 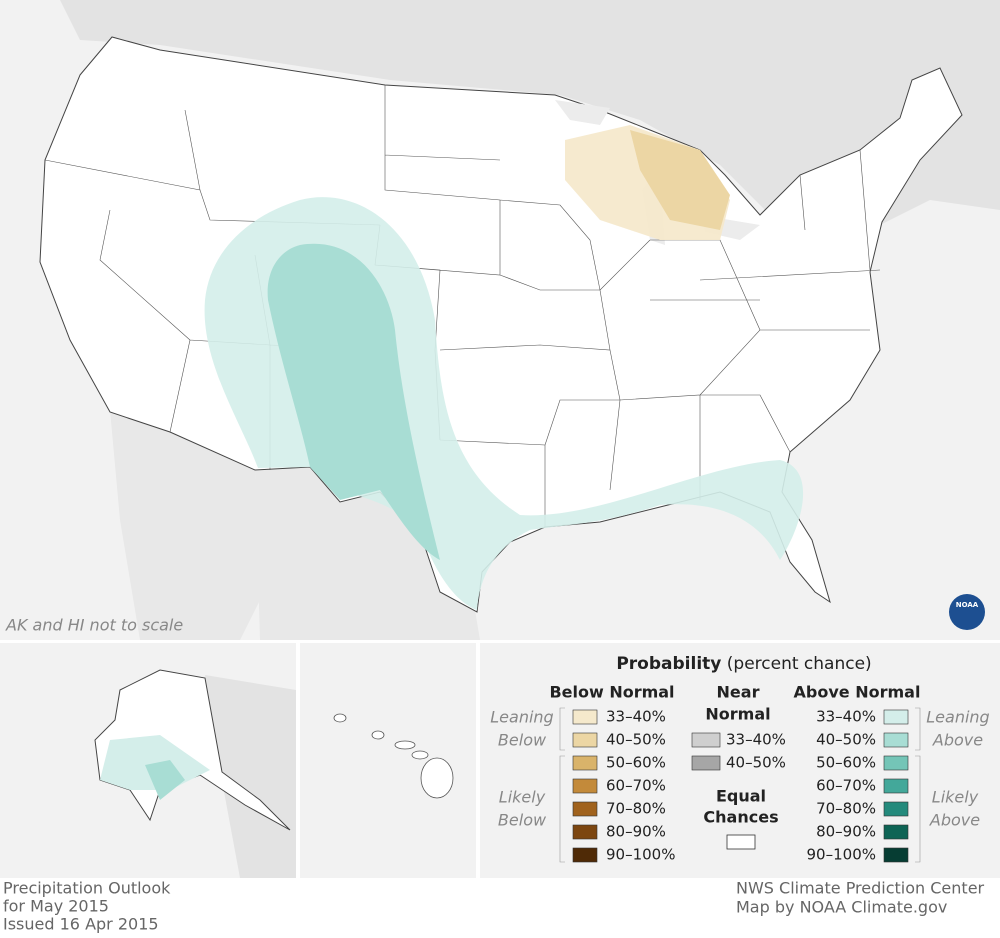 I want to click on noaa-logo, so click(x=967, y=612).